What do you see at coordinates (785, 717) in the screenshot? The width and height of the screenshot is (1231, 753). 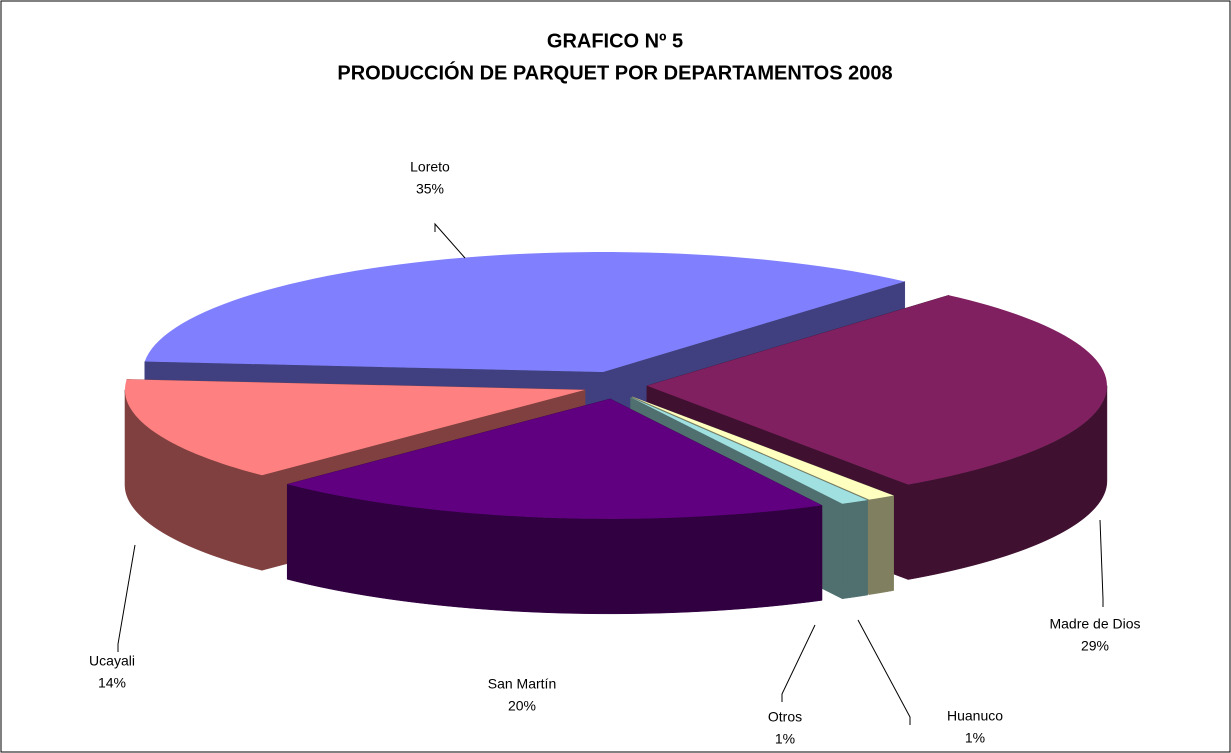 I see `category-label: Otros` at bounding box center [785, 717].